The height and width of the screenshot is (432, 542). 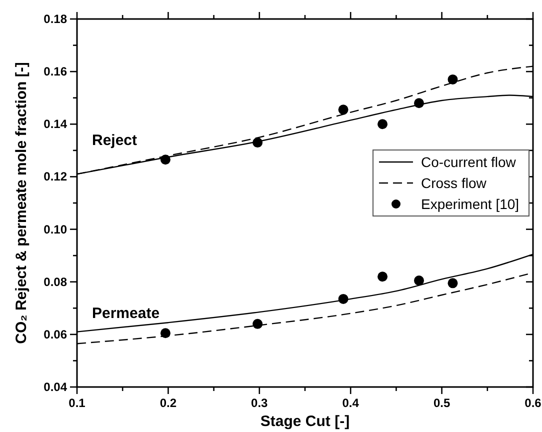 I want to click on x-tick-label: 0.2, so click(x=168, y=403).